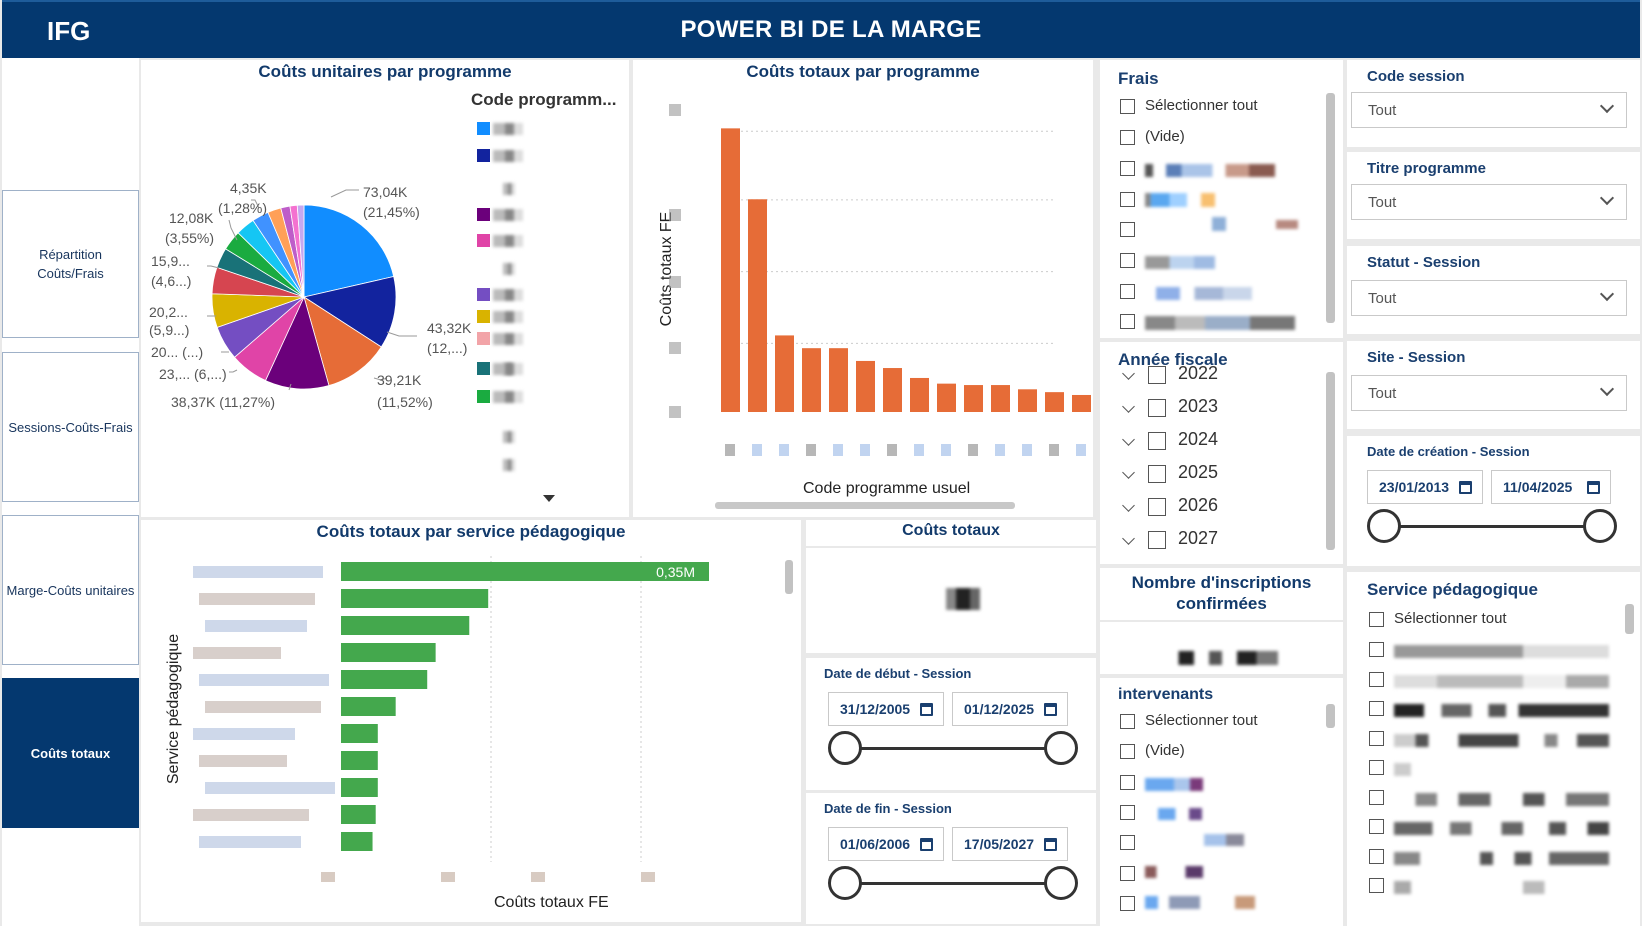 Image resolution: width=1642 pixels, height=926 pixels. I want to click on service-pedago-scrollbar, so click(1629, 619).